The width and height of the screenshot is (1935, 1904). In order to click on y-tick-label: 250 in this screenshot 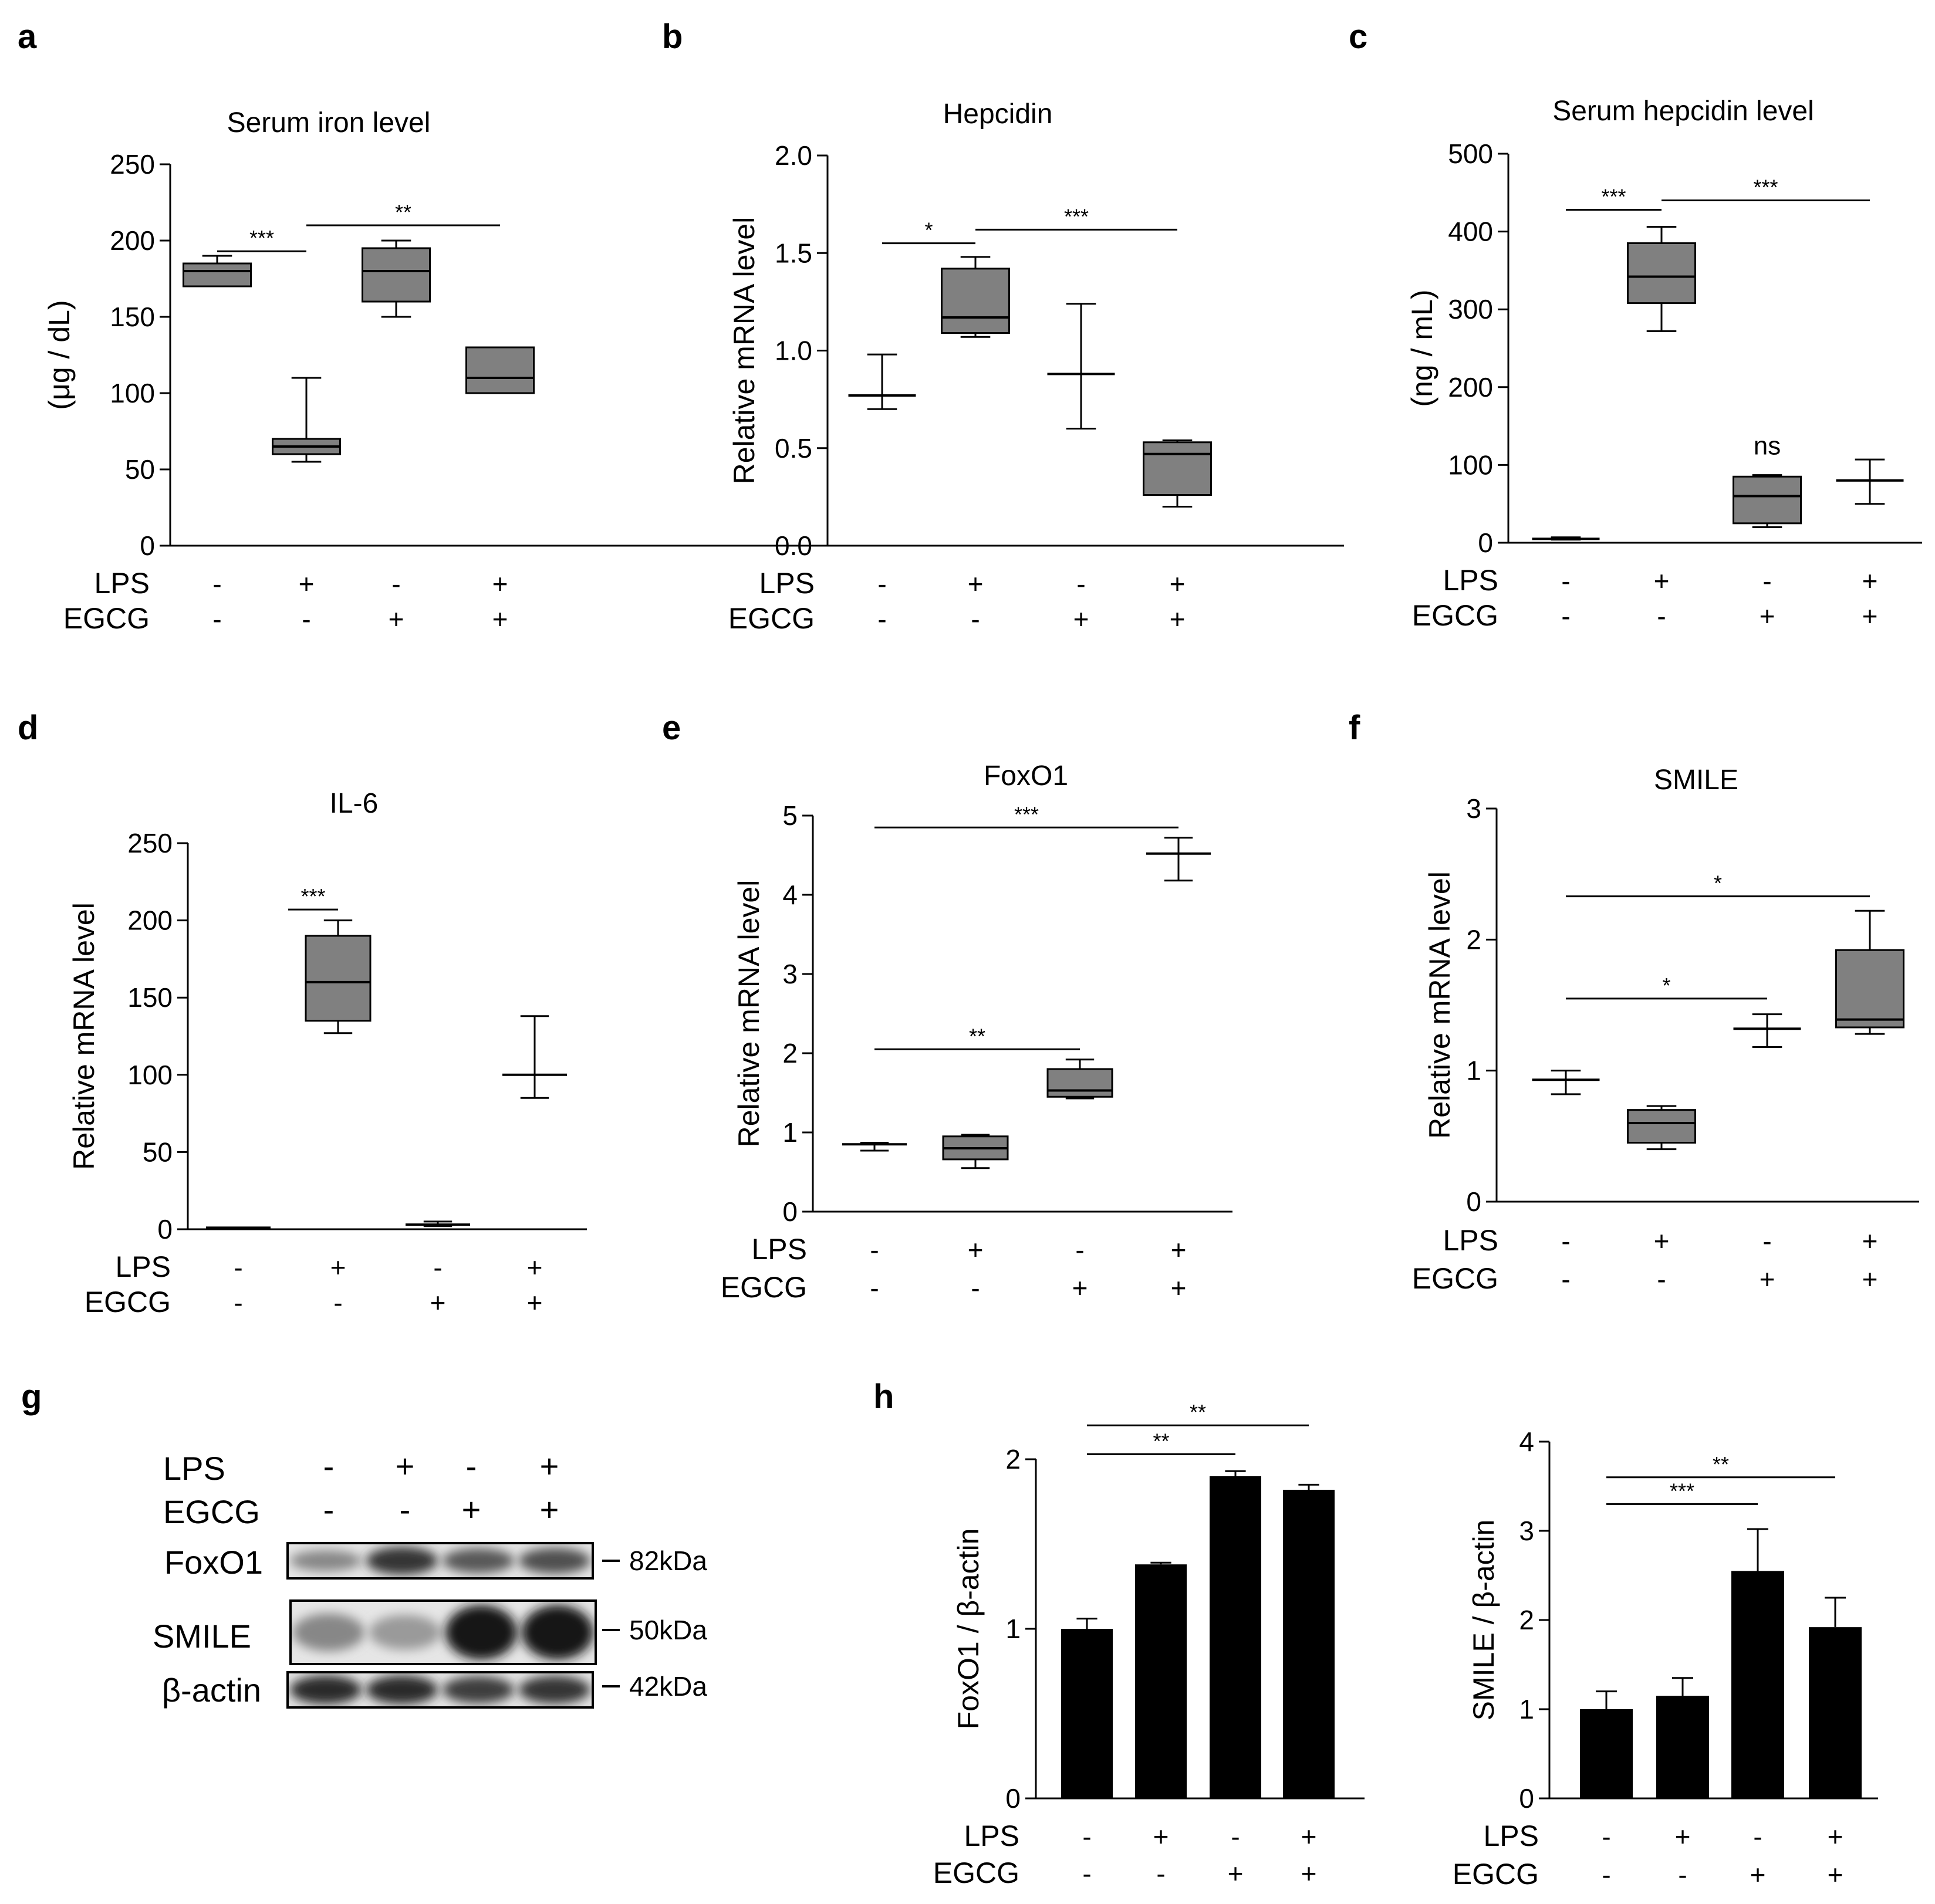, I will do `click(150, 843)`.